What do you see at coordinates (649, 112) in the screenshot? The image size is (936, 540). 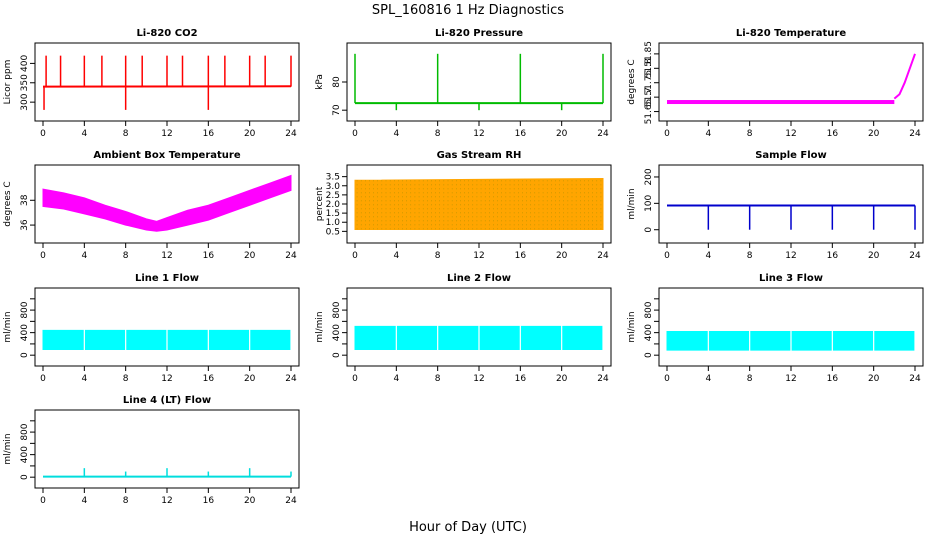 I see `y-tick-label: 51.65` at bounding box center [649, 112].